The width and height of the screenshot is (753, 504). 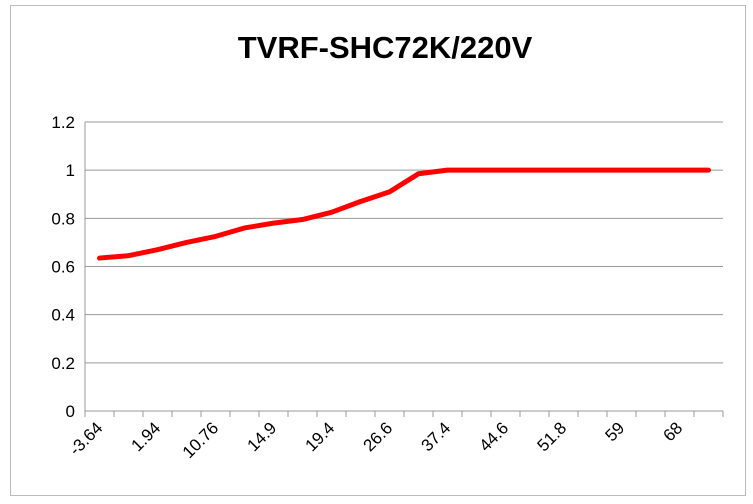 I want to click on y-tick-label: 0.8, so click(x=63, y=218).